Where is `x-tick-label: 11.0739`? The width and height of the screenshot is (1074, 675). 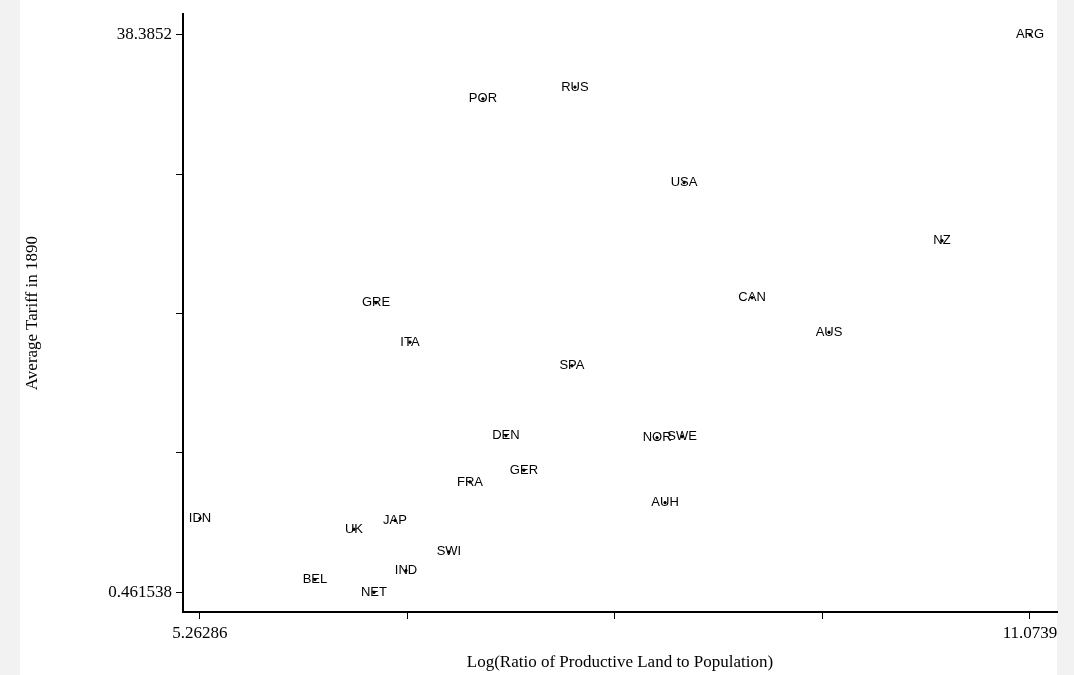
x-tick-label: 11.0739 is located at coordinates (1030, 632).